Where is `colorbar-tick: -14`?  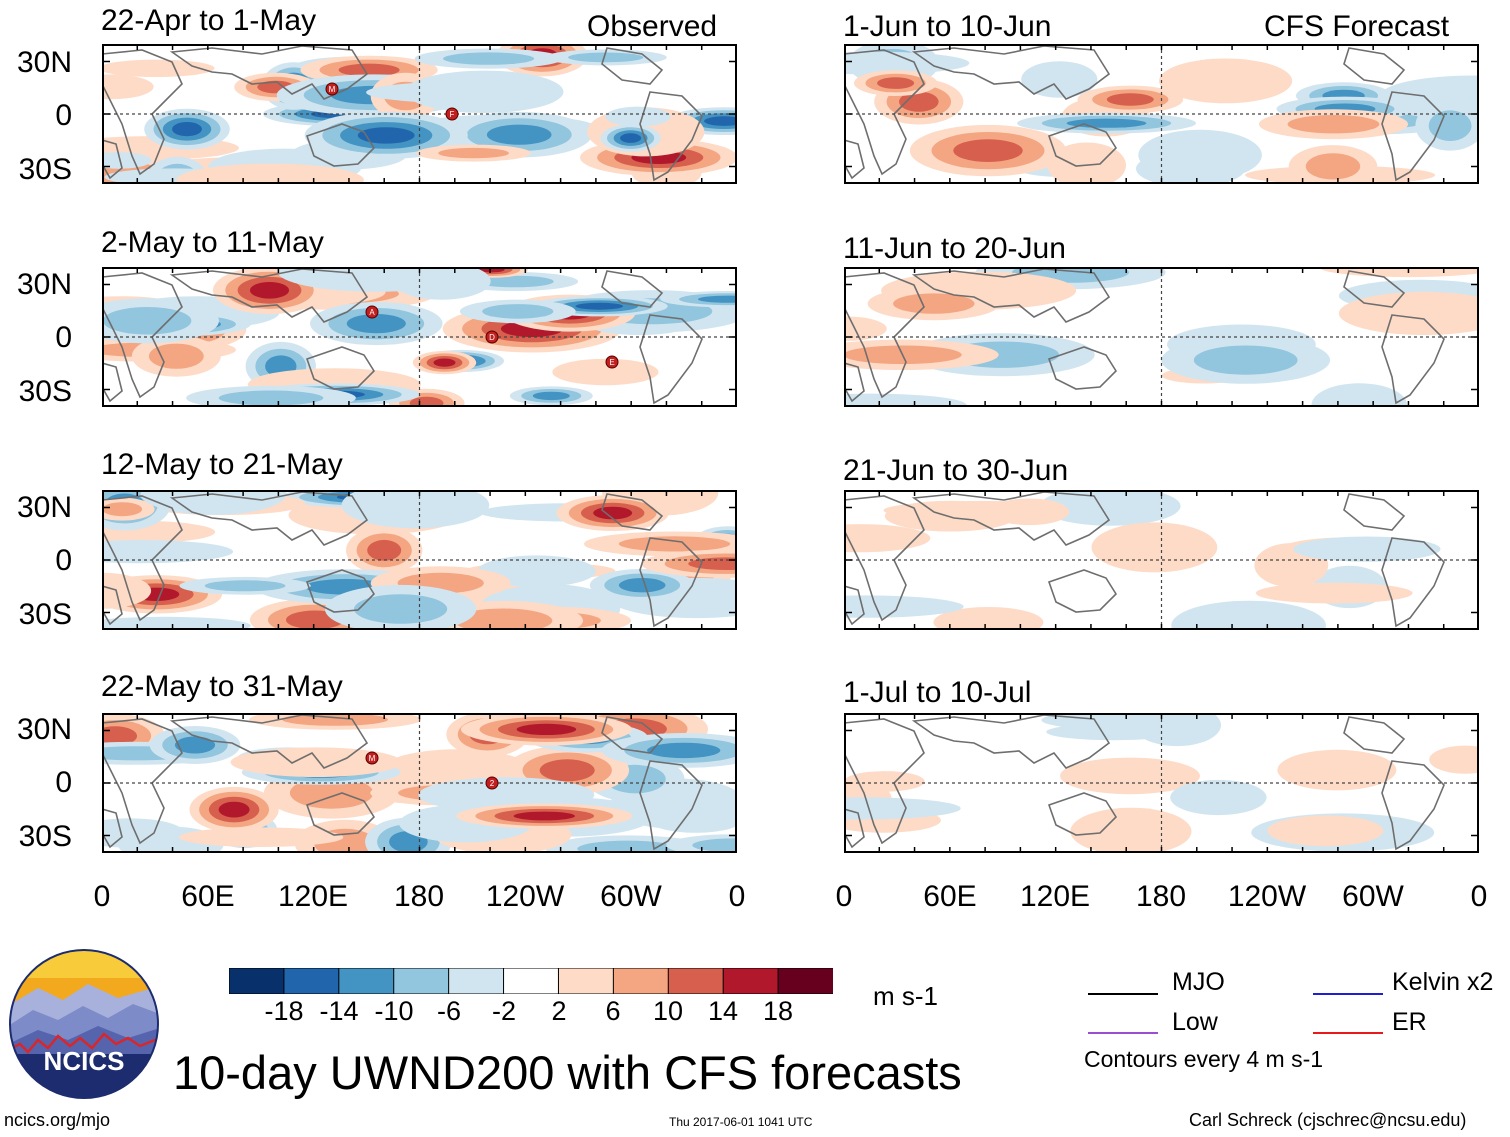
colorbar-tick: -14 is located at coordinates (339, 1011).